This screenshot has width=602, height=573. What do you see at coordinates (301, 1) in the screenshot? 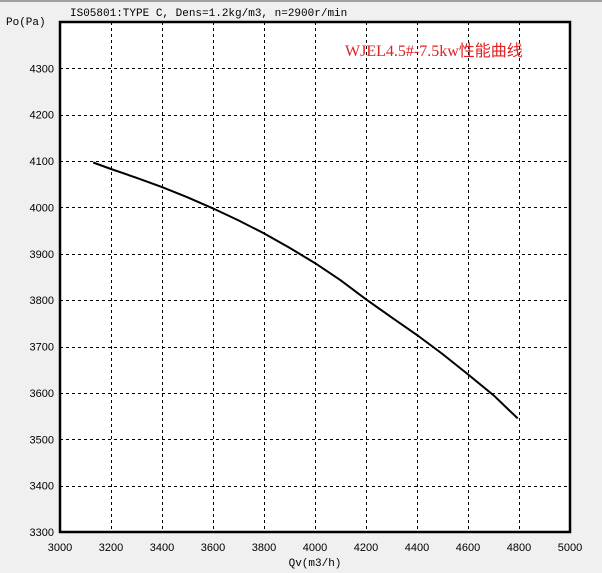
I see `window-top-border` at bounding box center [301, 1].